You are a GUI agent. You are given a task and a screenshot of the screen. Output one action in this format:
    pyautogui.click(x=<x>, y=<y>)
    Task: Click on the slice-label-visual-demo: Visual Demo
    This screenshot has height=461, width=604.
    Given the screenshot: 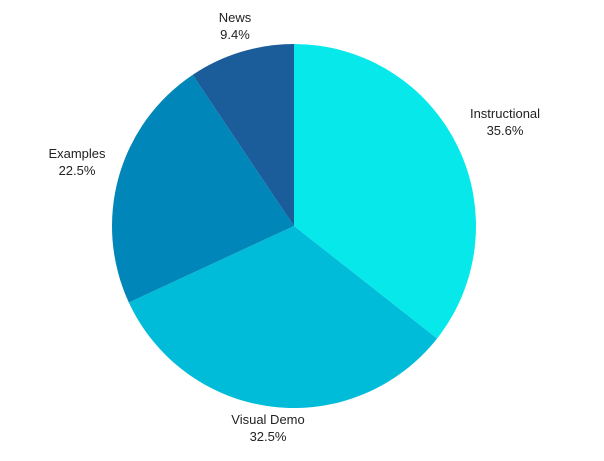 What is the action you would take?
    pyautogui.click(x=267, y=419)
    